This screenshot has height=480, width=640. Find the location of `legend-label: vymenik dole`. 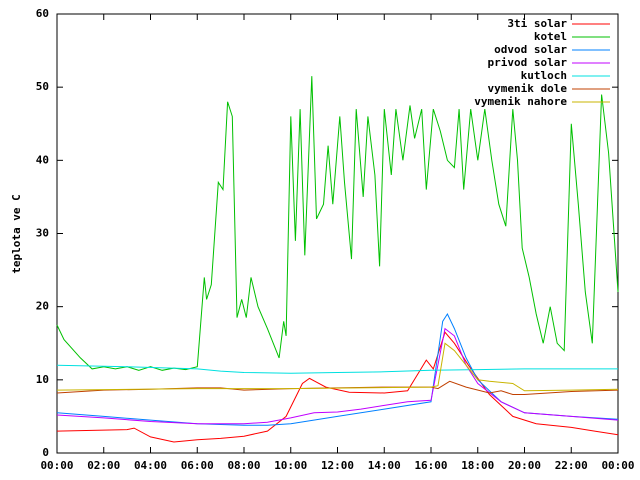

legend-label: vymenik dole is located at coordinates (528, 88).